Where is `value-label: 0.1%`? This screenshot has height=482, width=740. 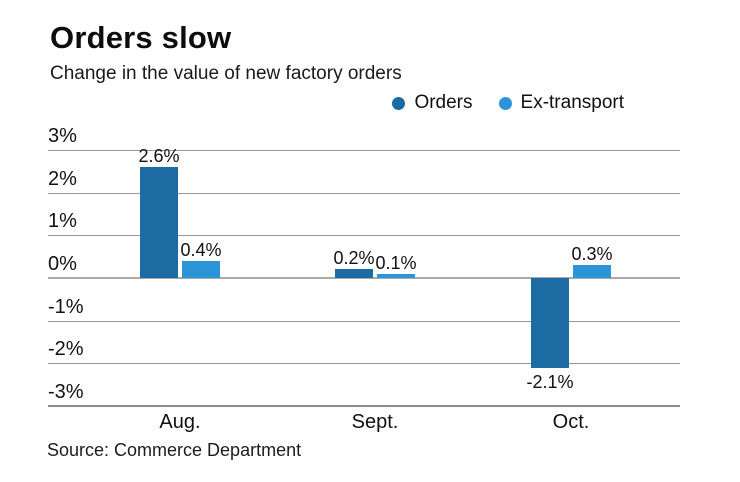
value-label: 0.1% is located at coordinates (396, 262).